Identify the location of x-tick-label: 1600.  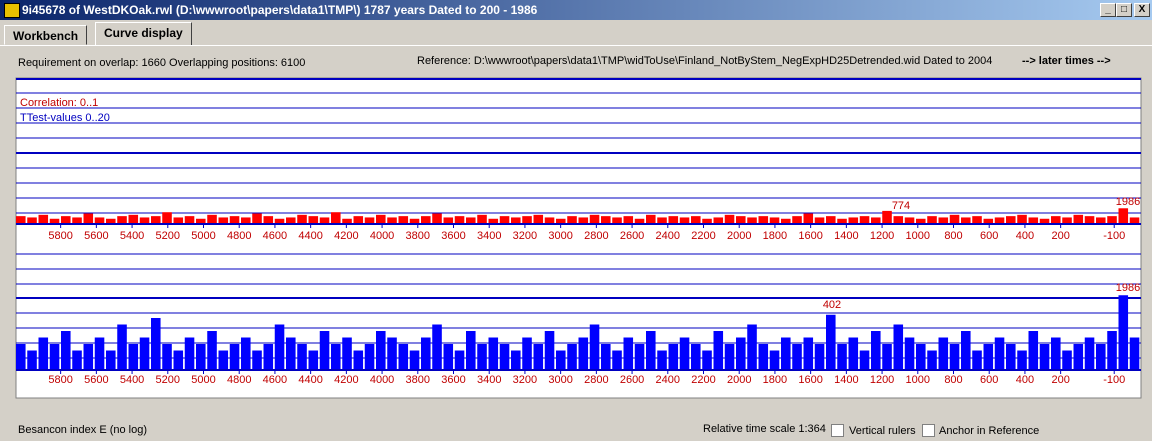
(810, 380).